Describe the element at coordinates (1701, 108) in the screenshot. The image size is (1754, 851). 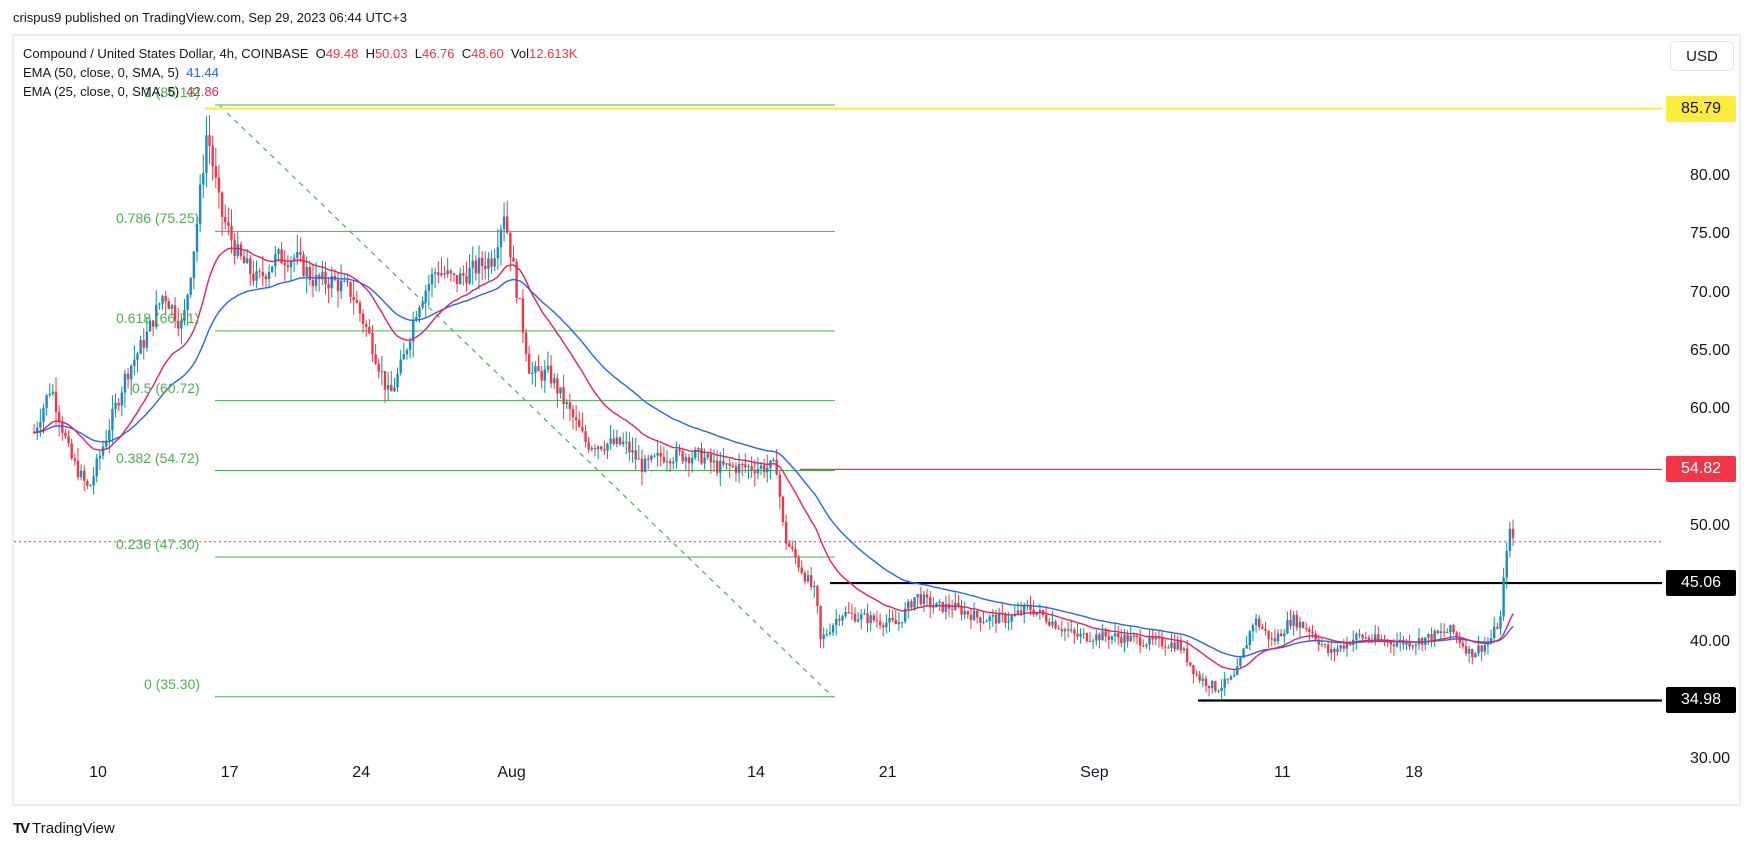
I see `price-level-tag: 85.79` at that location.